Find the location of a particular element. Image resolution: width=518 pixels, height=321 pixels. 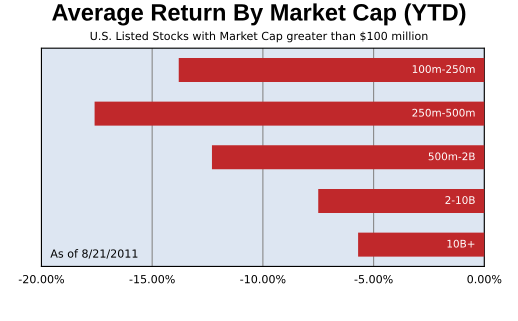

chart-title: Average Return By Market Cap (YTD) is located at coordinates (259, 14).